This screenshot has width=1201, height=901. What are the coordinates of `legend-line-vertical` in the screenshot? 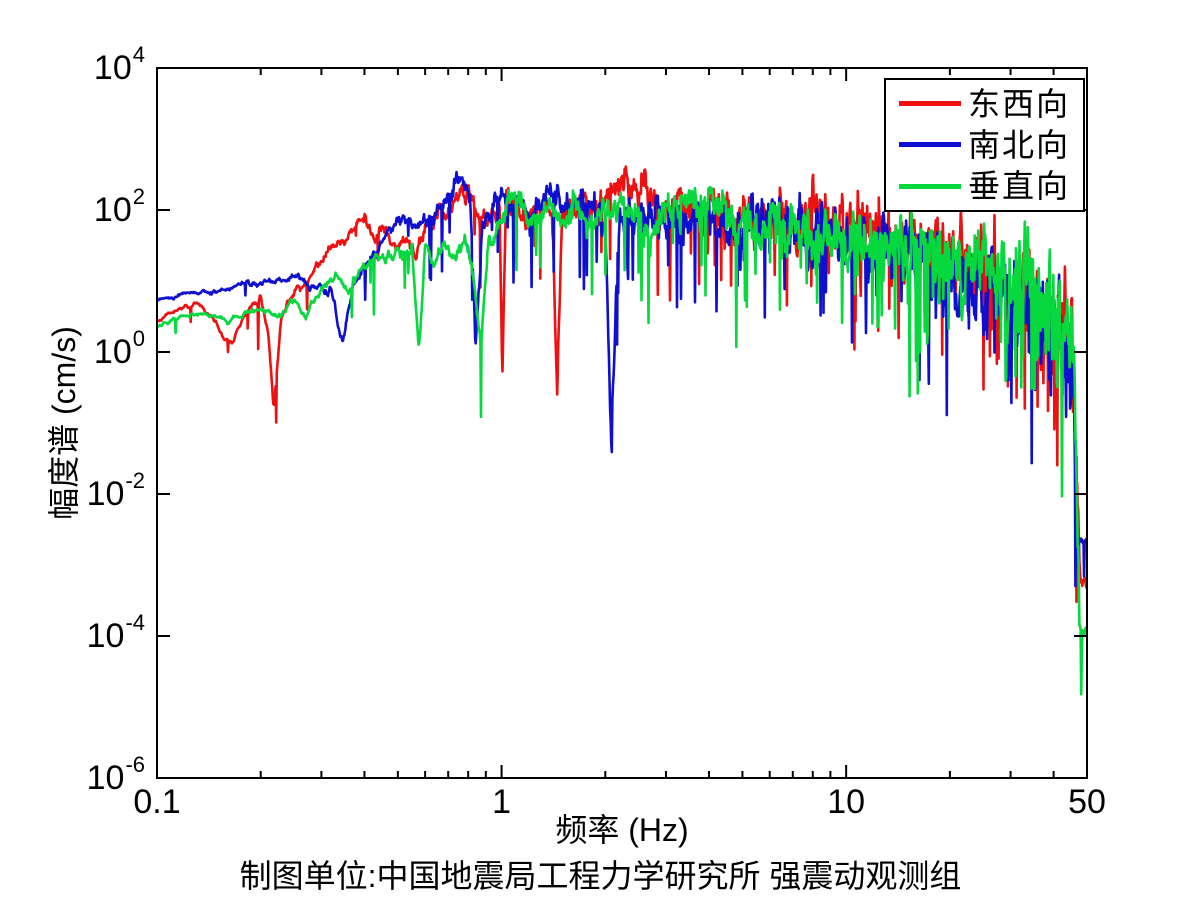 It's located at (930, 186).